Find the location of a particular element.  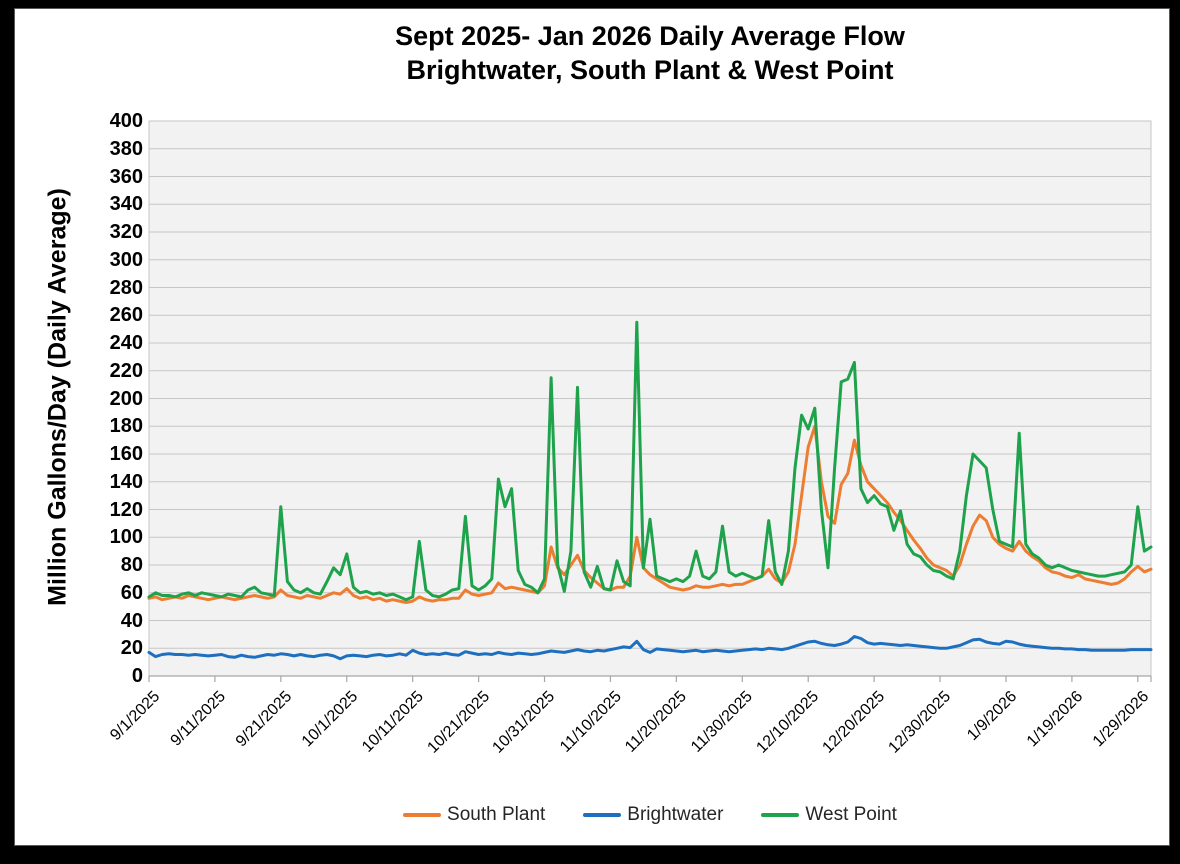

legend-label-west-point: West Point is located at coordinates (851, 814).